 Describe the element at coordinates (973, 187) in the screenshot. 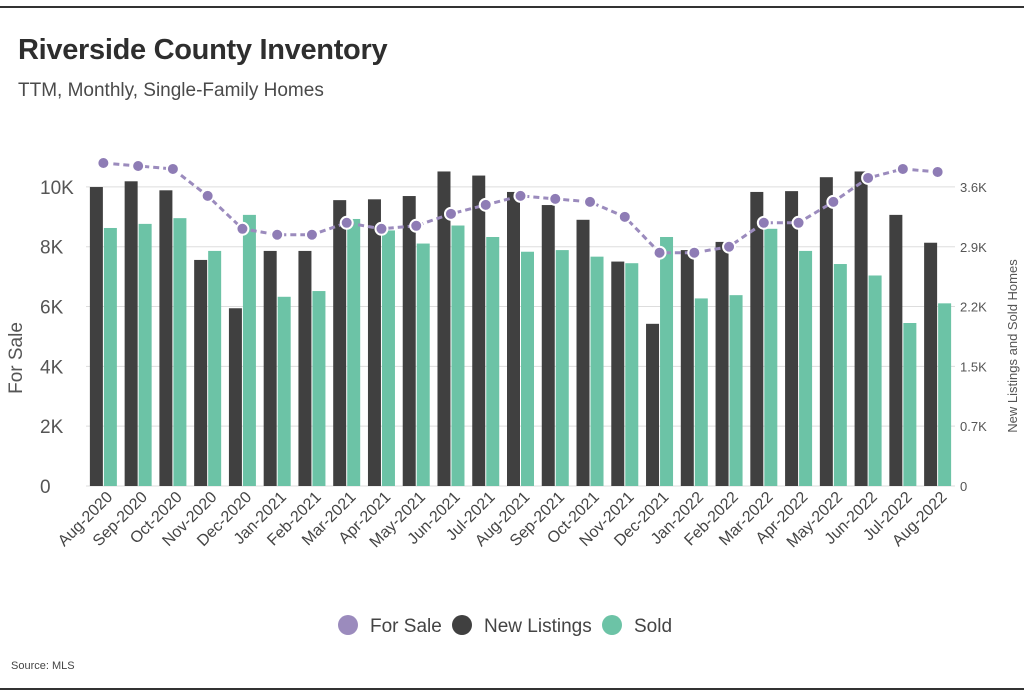

I see `right-tick-label: 3.6K` at that location.